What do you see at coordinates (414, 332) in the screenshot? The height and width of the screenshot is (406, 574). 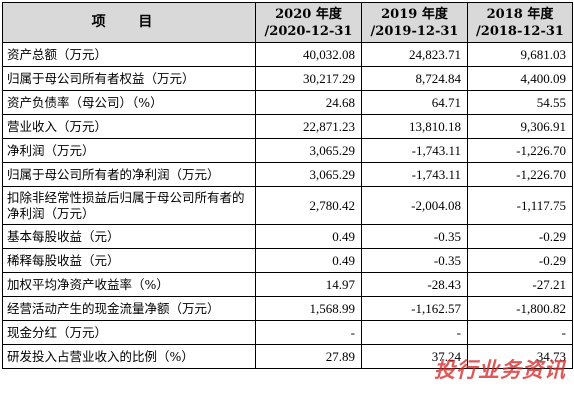 I see `row-value-2019: -` at bounding box center [414, 332].